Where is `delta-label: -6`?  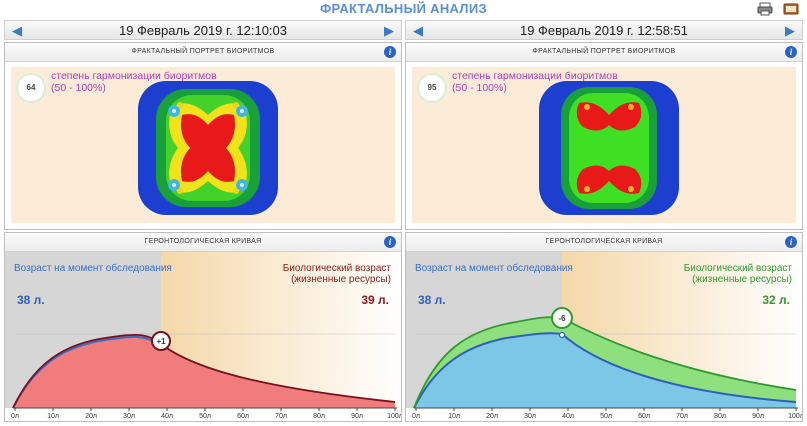 delta-label: -6 is located at coordinates (562, 318).